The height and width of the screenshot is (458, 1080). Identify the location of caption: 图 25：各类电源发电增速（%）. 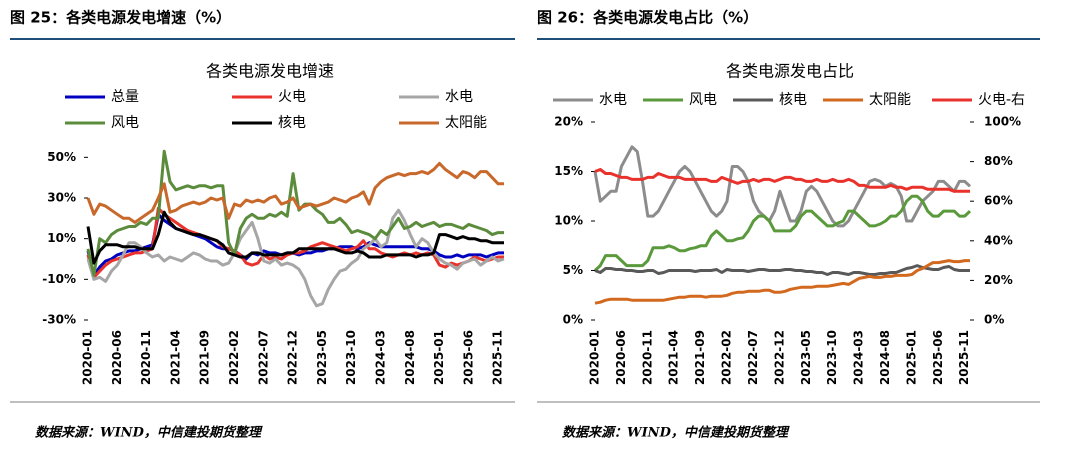
(120, 18).